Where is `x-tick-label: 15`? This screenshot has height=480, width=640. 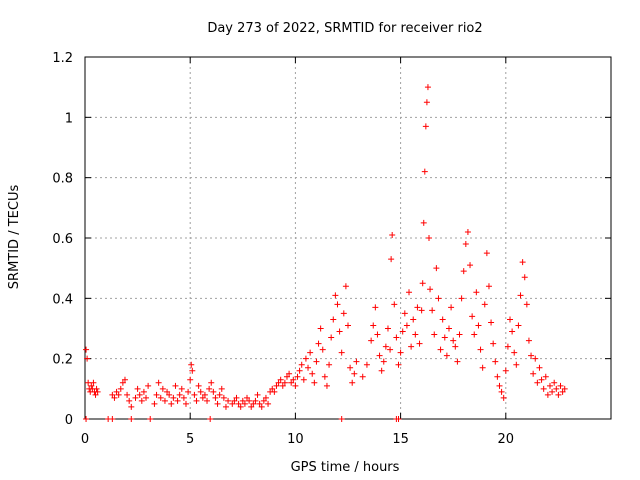
x-tick-label: 15 is located at coordinates (400, 439).